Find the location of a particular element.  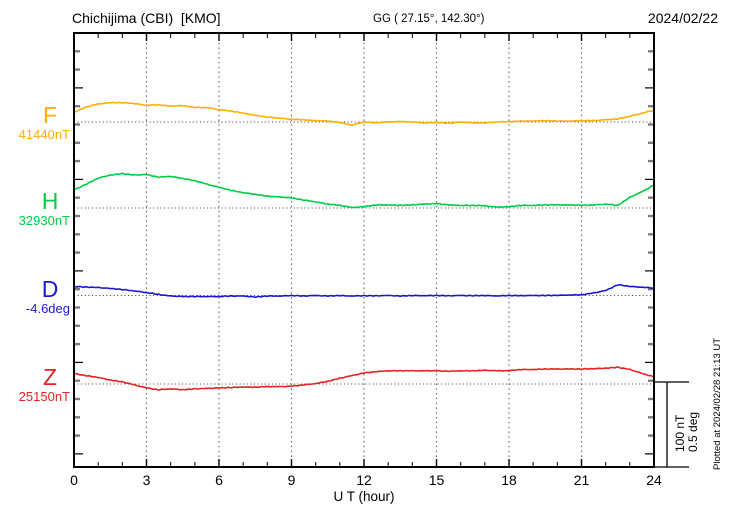

x-tick-label-6: 6 is located at coordinates (219, 480).